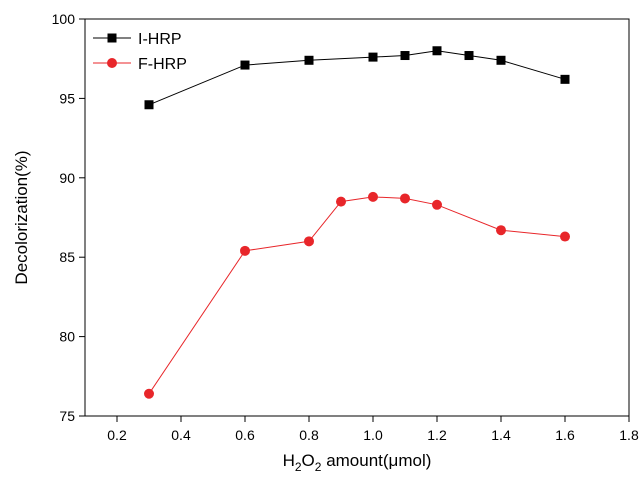 The image size is (643, 480). I want to click on y-tick-label: 95, so click(67, 98).